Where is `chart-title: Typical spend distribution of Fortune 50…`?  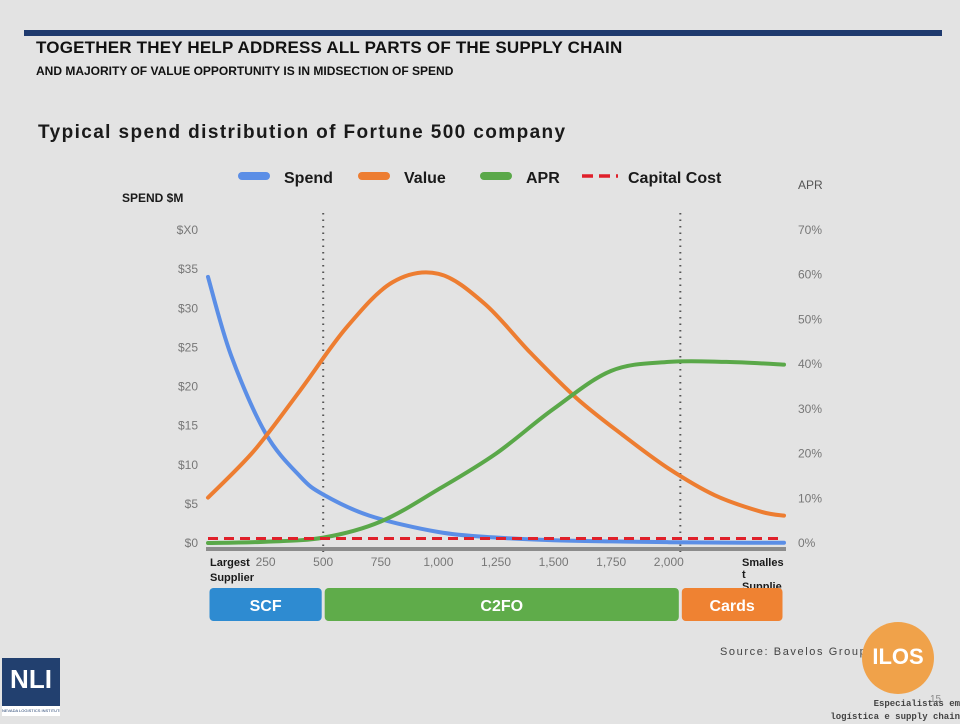 chart-title: Typical spend distribution of Fortune 50… is located at coordinates (302, 132).